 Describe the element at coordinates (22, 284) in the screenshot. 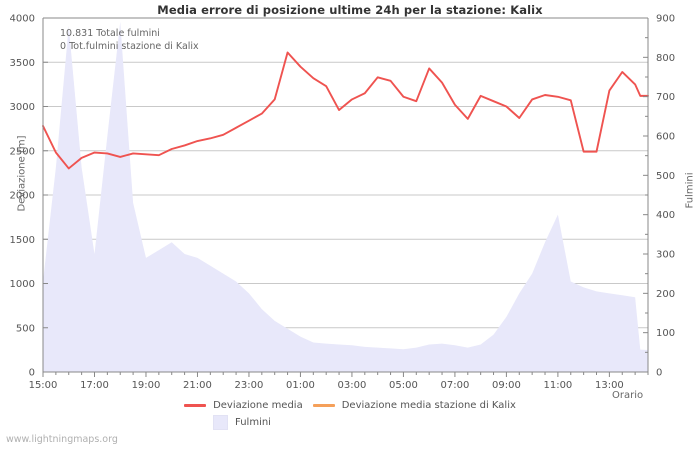

I see `svg-text: 1000` at that location.